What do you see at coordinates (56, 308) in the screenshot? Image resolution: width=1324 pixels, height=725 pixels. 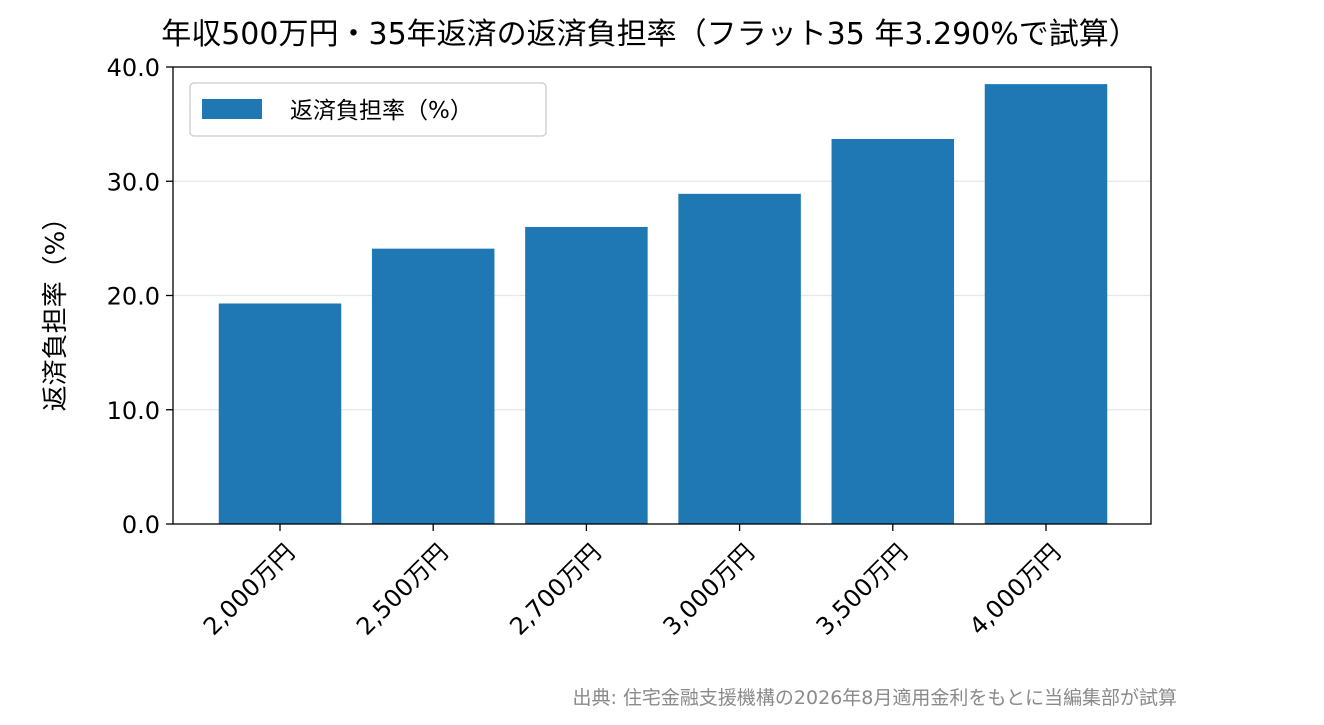 I see `y-axis-label: 返済負担率（%）` at bounding box center [56, 308].